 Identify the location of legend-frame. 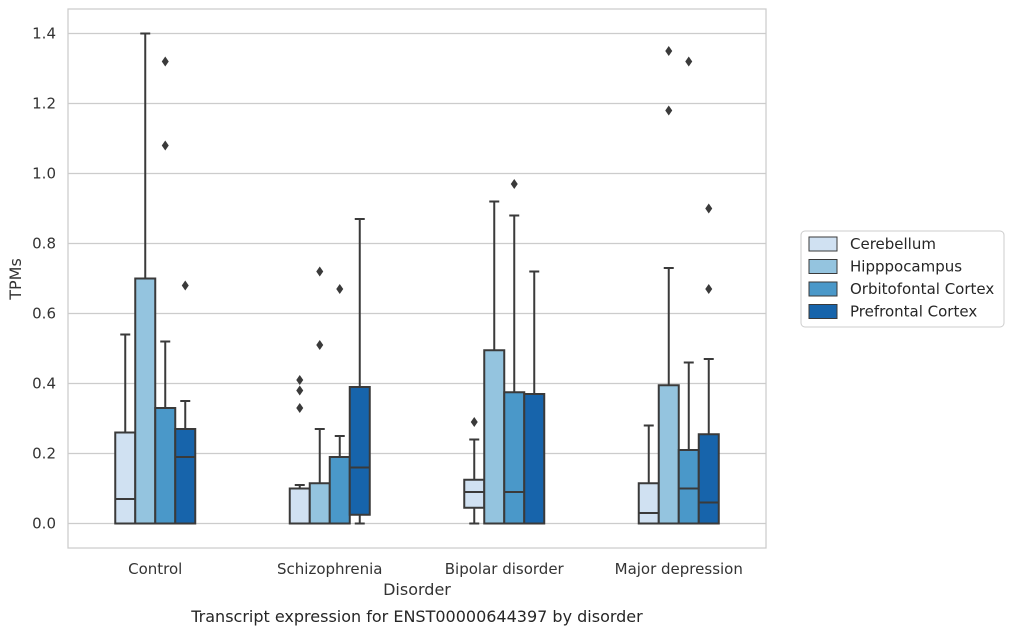
(902, 279).